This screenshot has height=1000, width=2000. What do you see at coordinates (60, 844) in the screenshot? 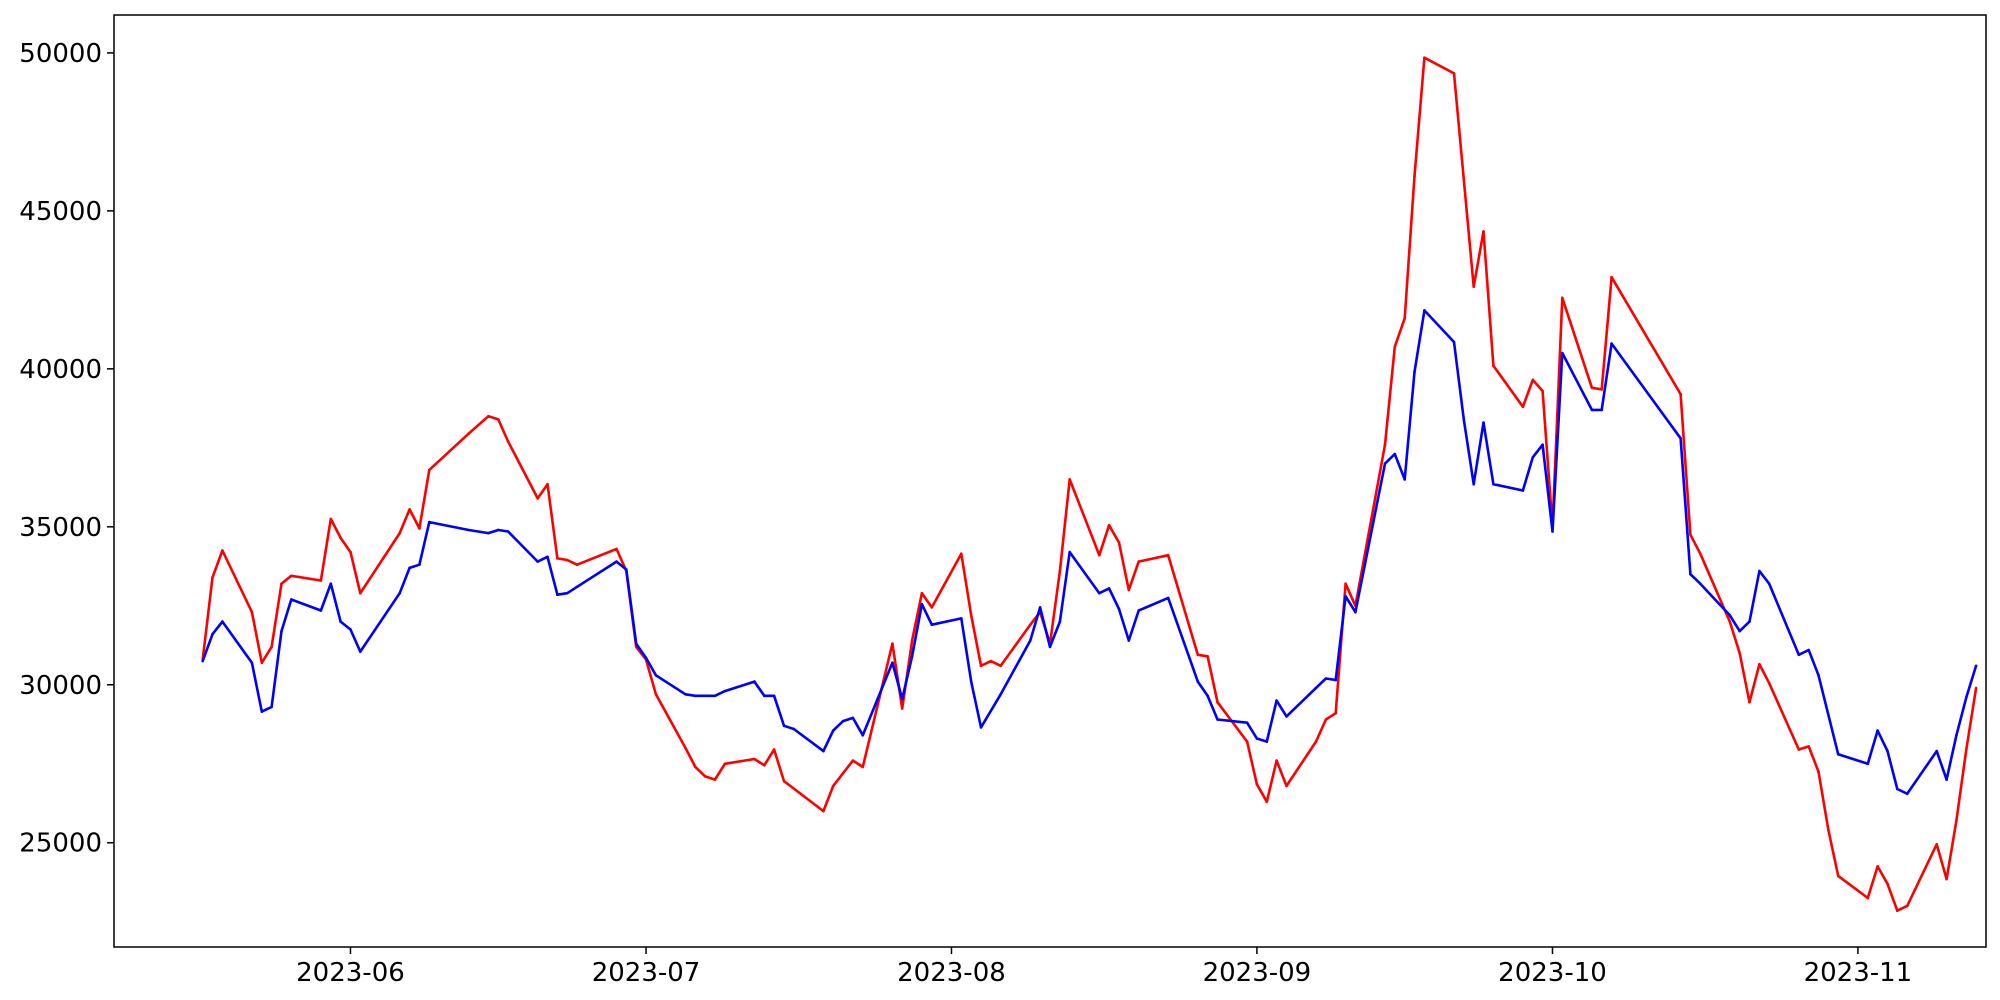
I see `y-tick-label: 25000` at bounding box center [60, 844].